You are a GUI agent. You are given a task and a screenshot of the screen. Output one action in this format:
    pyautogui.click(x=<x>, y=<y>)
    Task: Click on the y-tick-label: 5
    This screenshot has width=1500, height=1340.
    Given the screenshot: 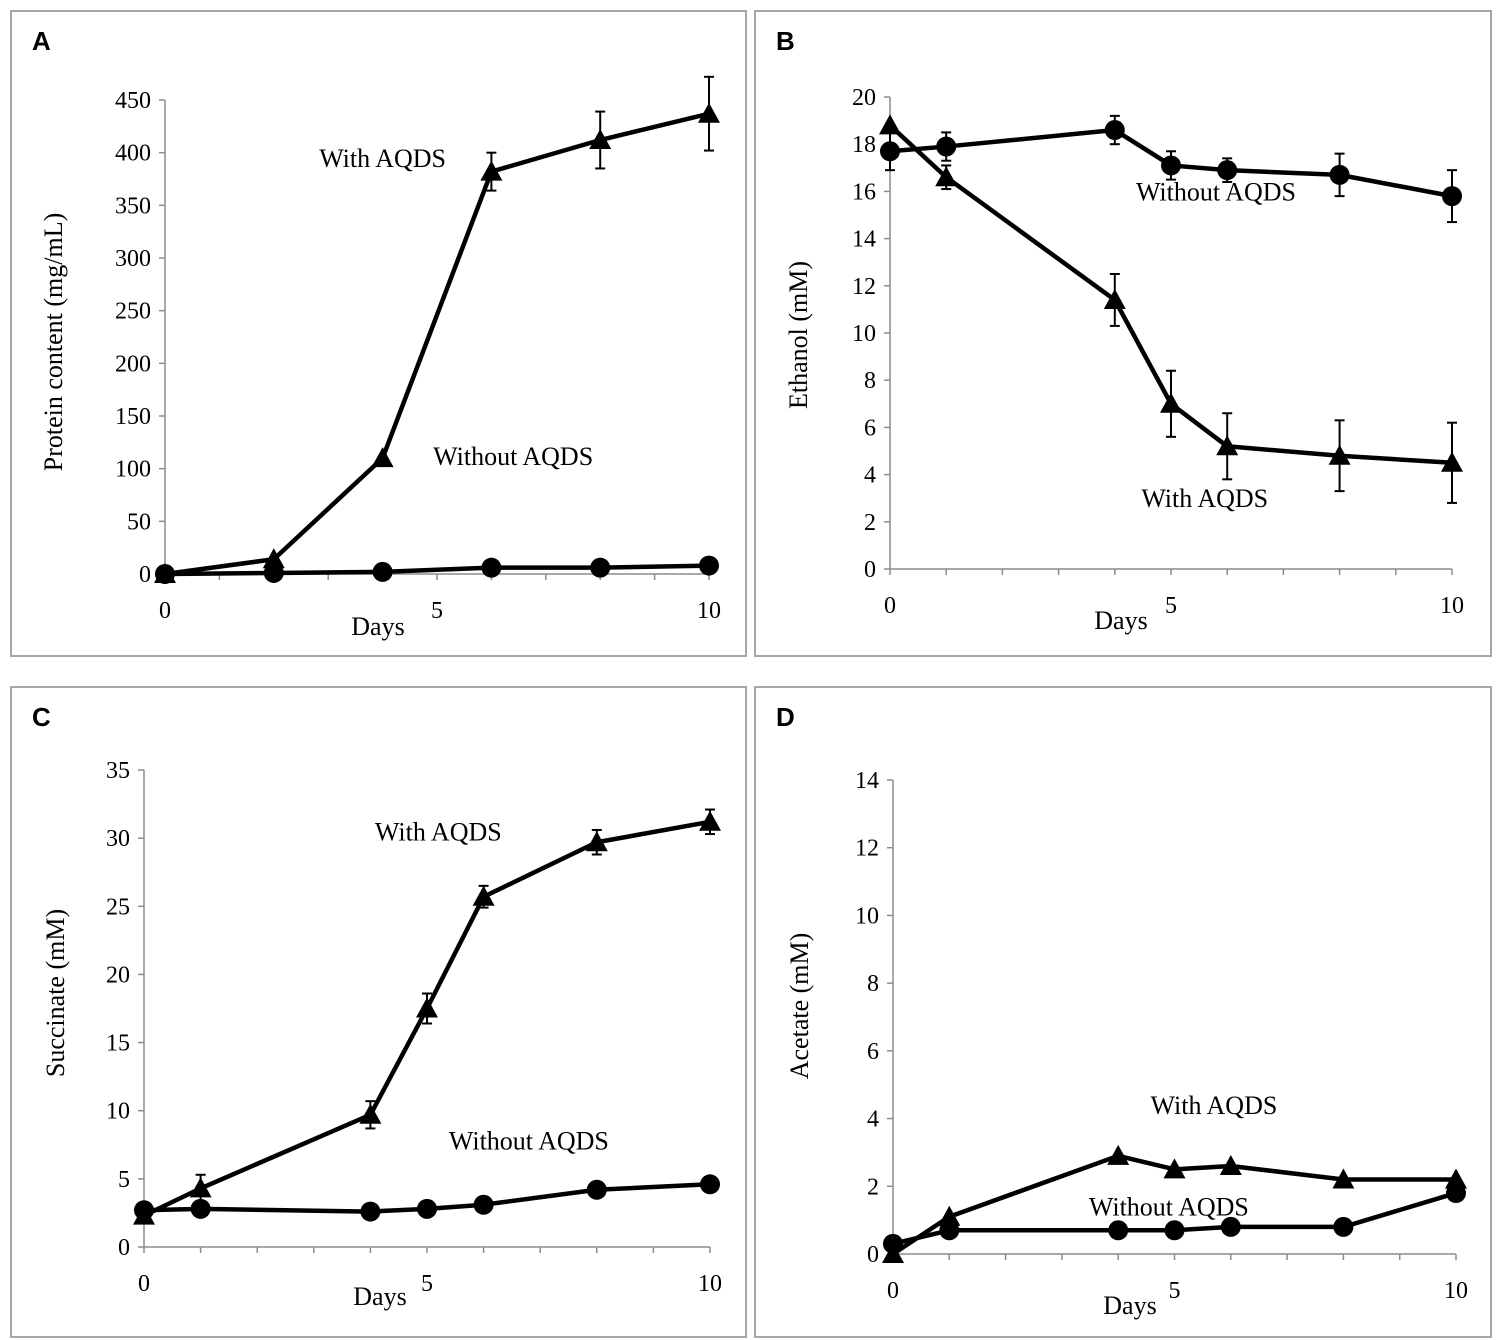 What is the action you would take?
    pyautogui.click(x=124, y=1180)
    